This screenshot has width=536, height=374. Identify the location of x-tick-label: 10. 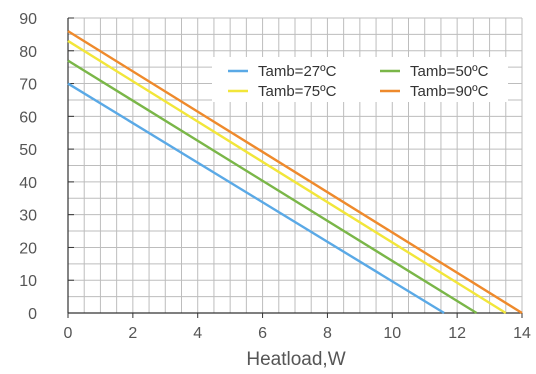
(392, 333).